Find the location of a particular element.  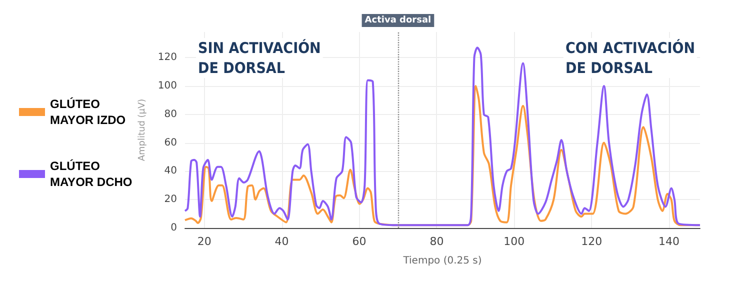

y-tick-label: 20 is located at coordinates (170, 200).